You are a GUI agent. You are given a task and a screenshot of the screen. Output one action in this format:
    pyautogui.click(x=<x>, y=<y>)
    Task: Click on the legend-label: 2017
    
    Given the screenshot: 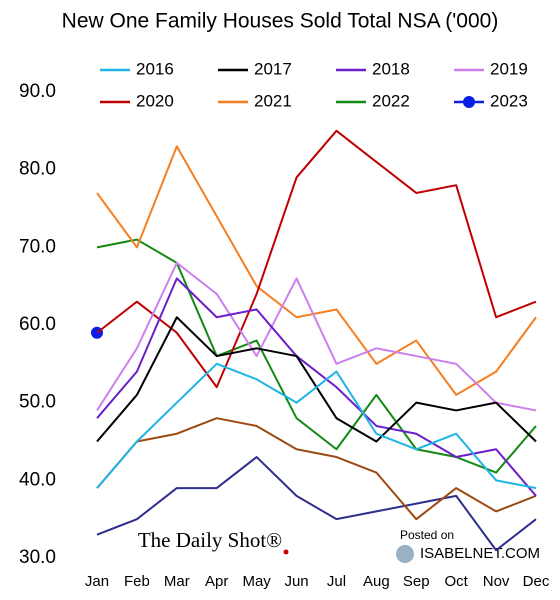 What is the action you would take?
    pyautogui.click(x=273, y=68)
    